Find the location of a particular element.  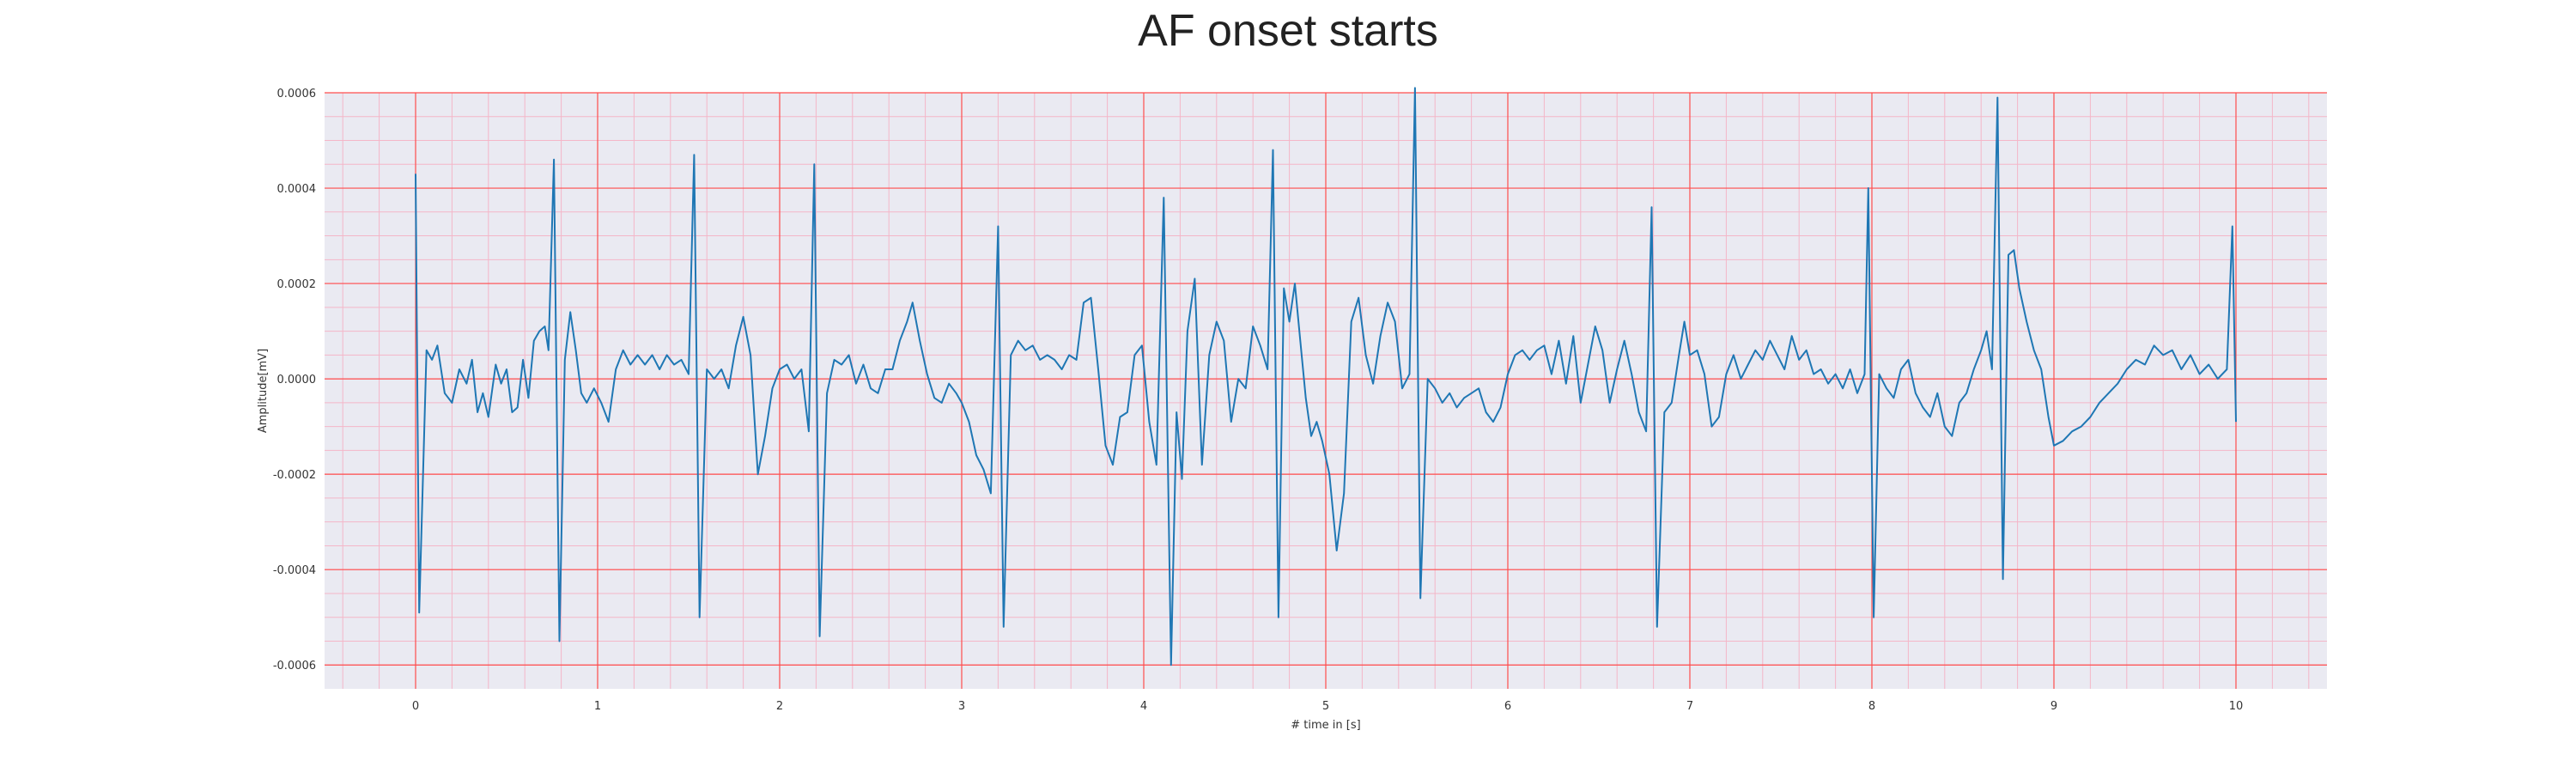

y-tick-label: 0.0006 is located at coordinates (297, 94).